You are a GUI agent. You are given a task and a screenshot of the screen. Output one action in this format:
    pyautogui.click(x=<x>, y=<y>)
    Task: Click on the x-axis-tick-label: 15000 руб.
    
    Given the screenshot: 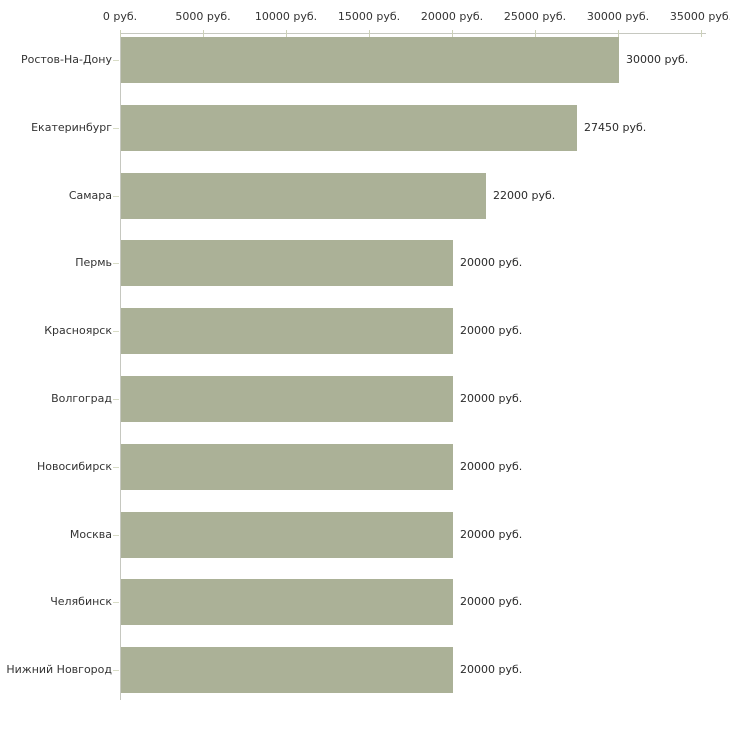 What is the action you would take?
    pyautogui.click(x=369, y=16)
    